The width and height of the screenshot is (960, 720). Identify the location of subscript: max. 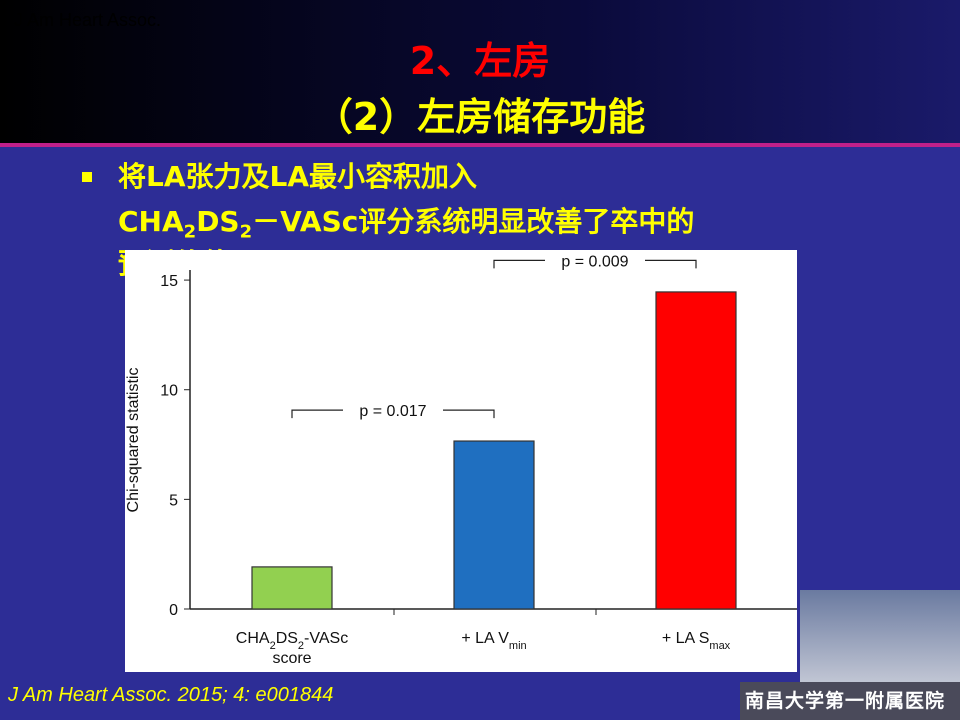
(719, 646).